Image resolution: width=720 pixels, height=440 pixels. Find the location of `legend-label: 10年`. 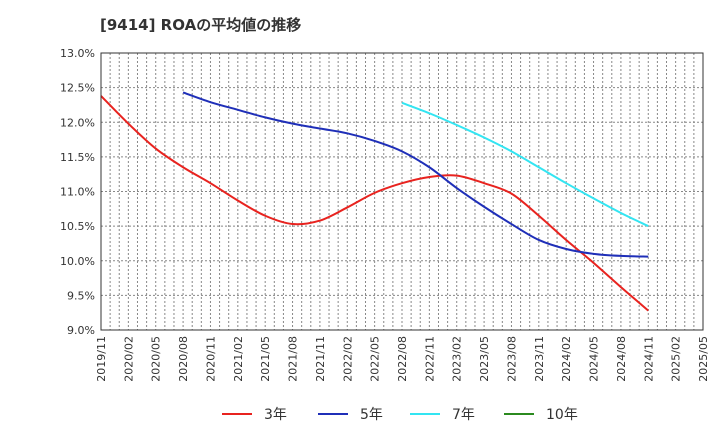

legend-label: 10年 is located at coordinates (562, 415).